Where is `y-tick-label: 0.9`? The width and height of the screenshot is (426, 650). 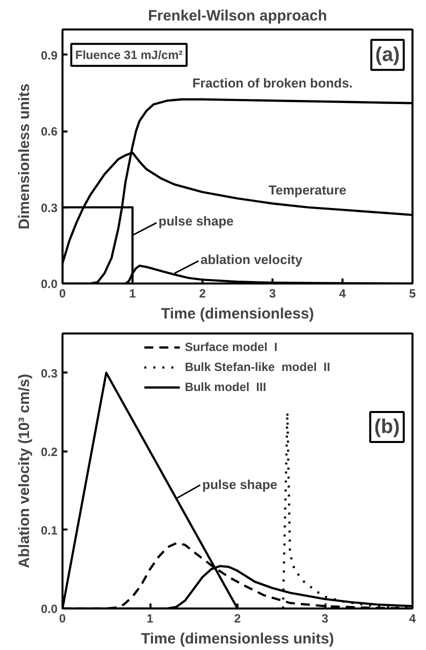 y-tick-label: 0.9 is located at coordinates (49, 55).